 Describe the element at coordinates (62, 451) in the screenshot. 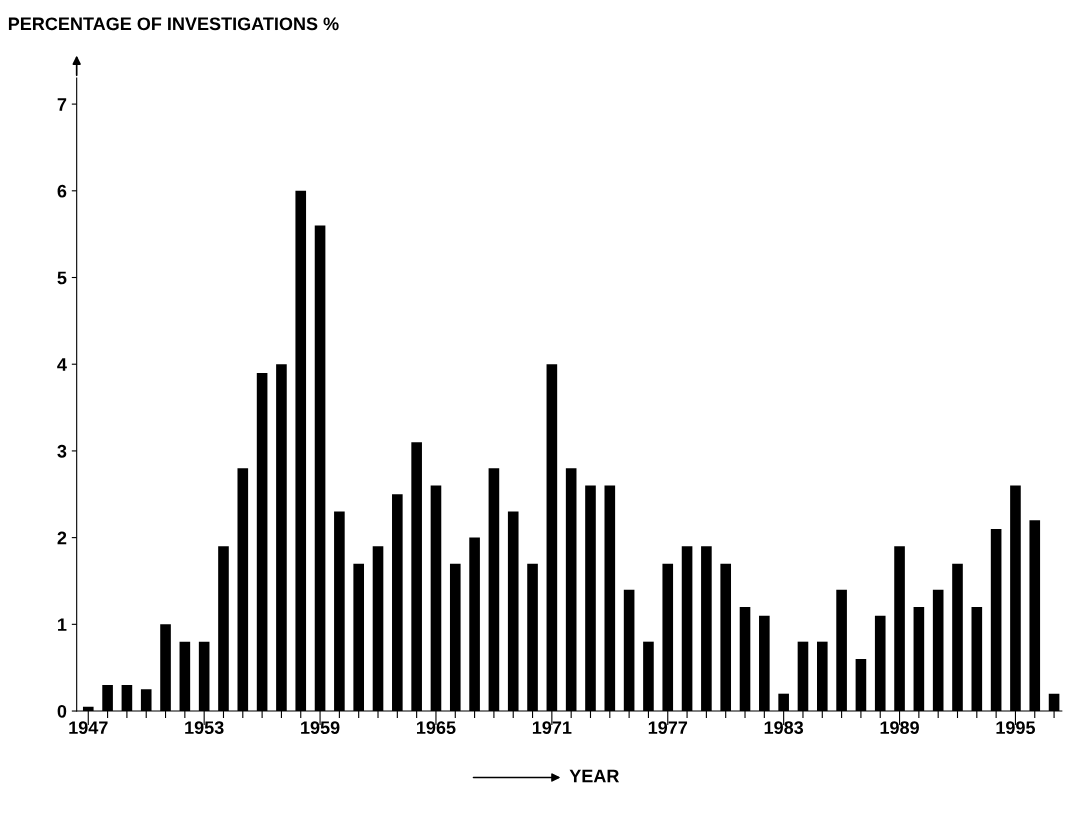

I see `y-tick-label: 3` at that location.